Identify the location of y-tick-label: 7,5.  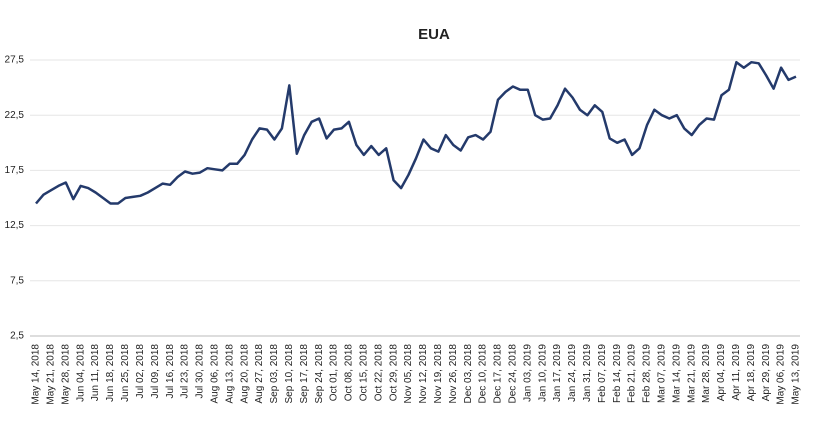
(17, 280).